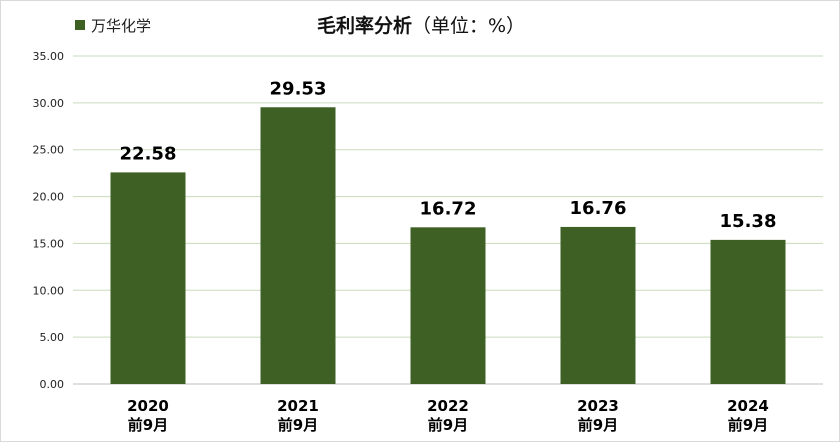  What do you see at coordinates (49, 56) in the screenshot?
I see `y-tick-label: 35.00` at bounding box center [49, 56].